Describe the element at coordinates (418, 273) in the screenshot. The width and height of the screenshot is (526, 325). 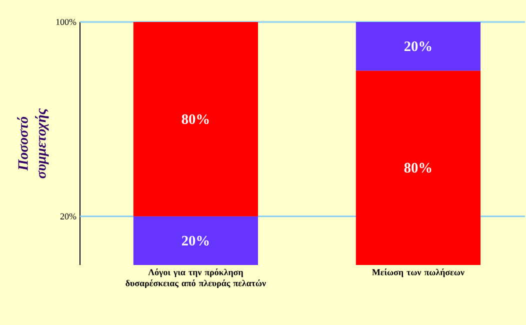
I see `x-tick-label: Μείωση των πωλήσεων` at that location.